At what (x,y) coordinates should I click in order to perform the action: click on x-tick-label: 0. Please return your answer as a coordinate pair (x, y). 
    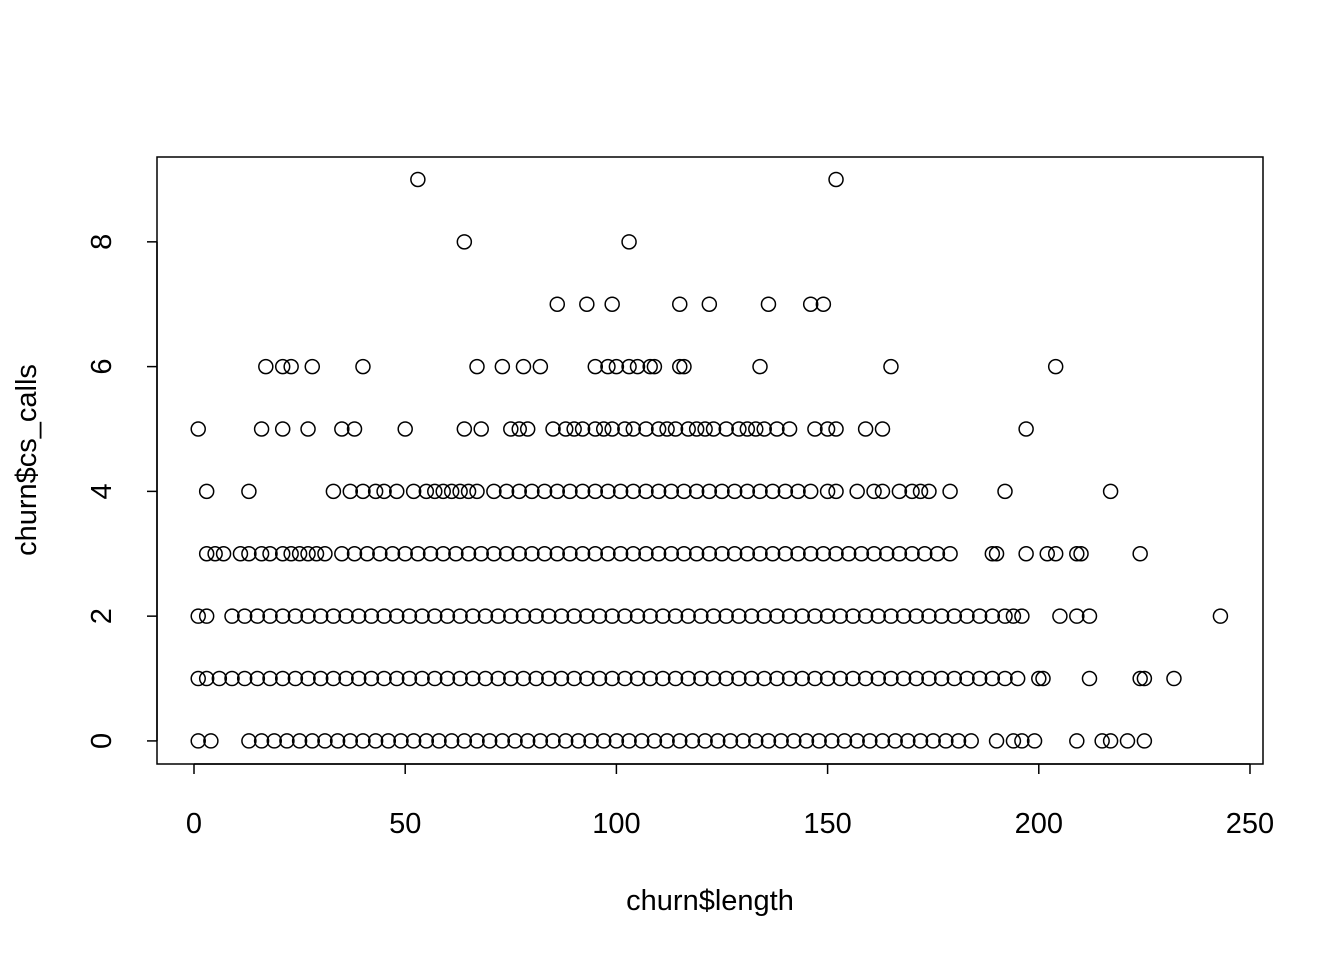
    Looking at the image, I should click on (194, 824).